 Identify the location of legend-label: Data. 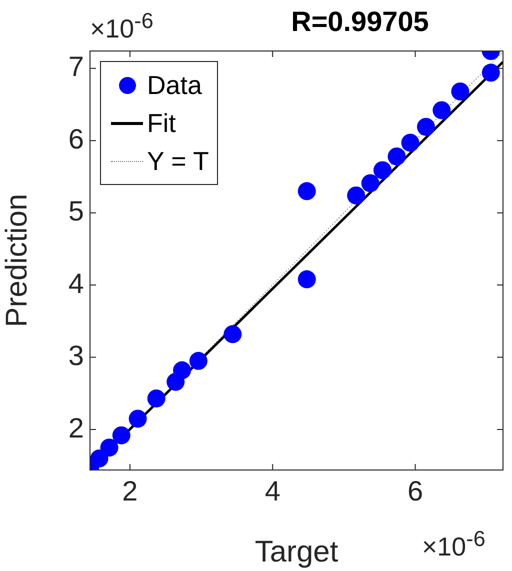
(174, 85).